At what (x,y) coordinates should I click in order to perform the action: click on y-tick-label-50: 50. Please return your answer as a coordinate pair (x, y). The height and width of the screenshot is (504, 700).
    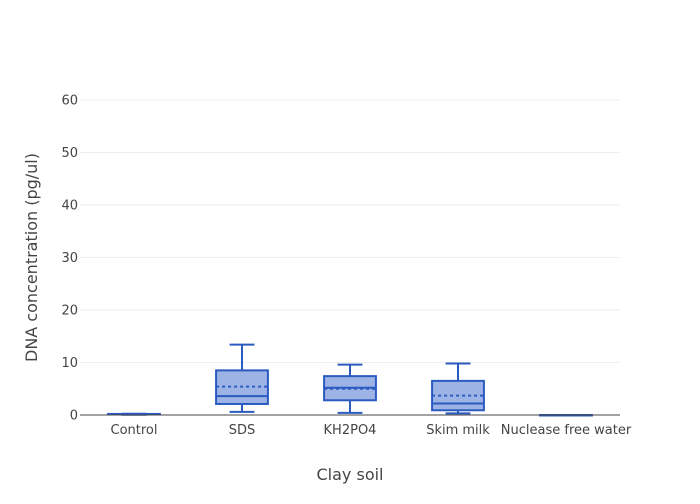
    Looking at the image, I should click on (69, 153).